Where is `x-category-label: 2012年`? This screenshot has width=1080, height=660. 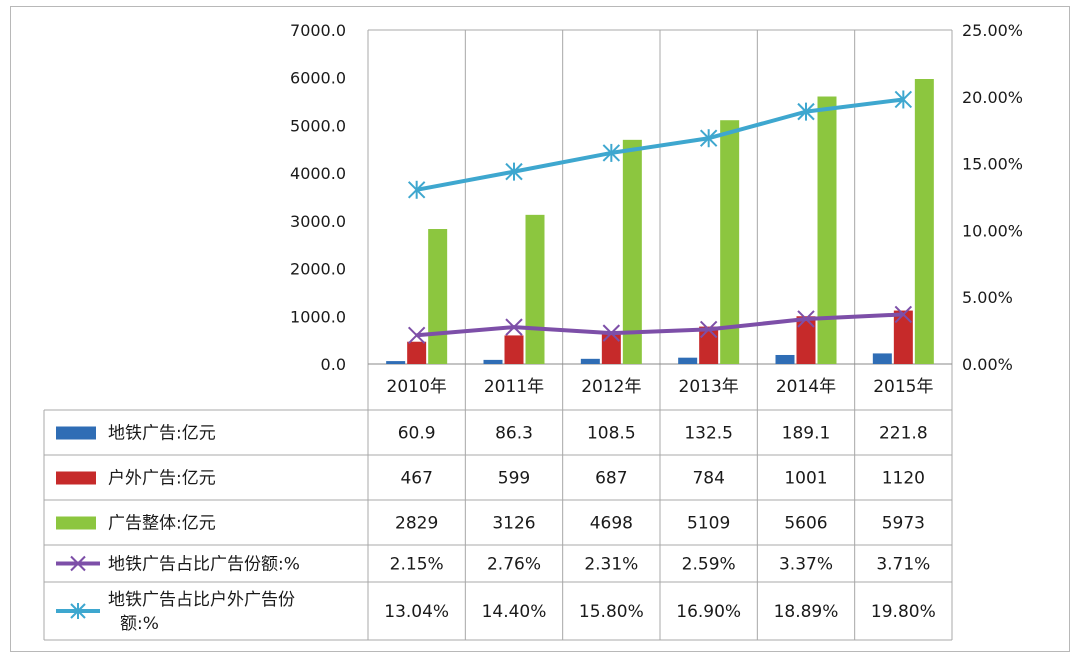 x-category-label: 2012年 is located at coordinates (611, 387).